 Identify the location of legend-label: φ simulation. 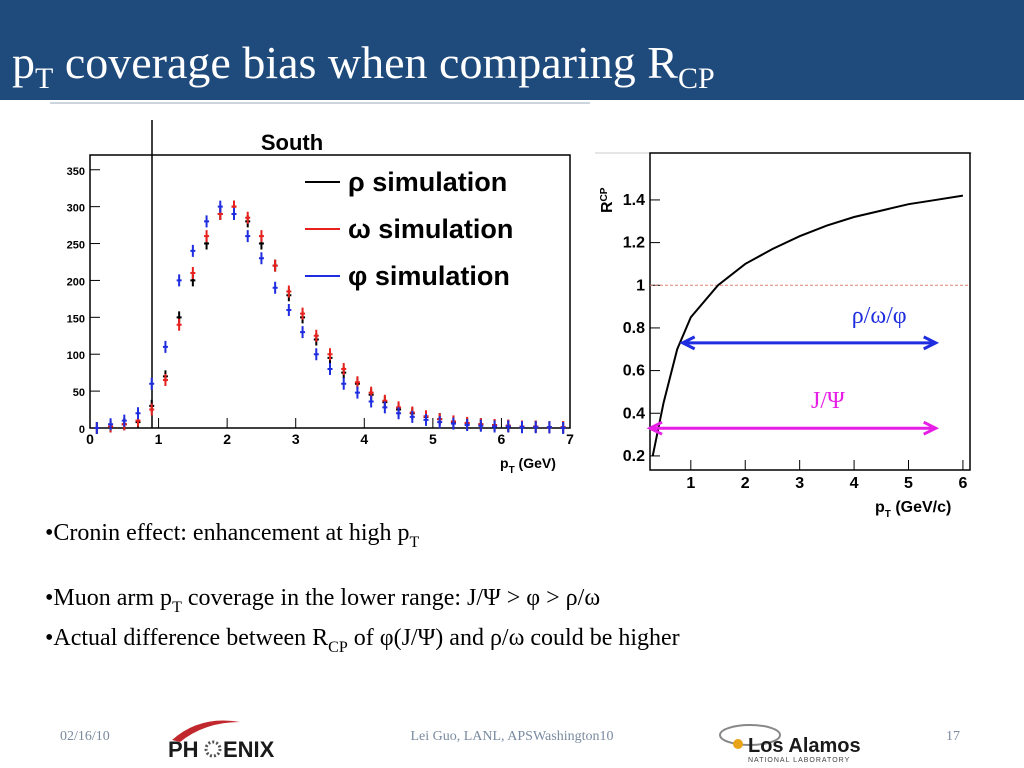
(429, 276).